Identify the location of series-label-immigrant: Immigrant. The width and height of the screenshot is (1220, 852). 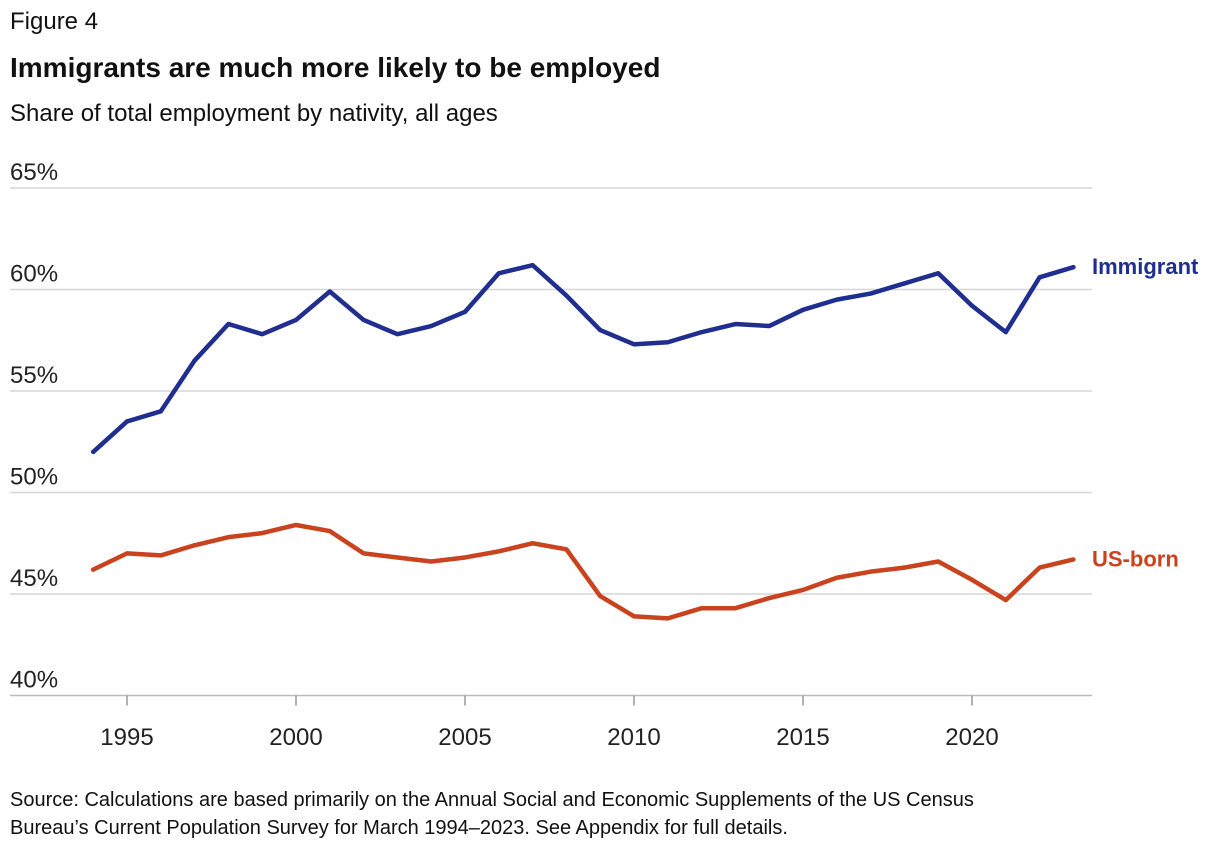
(1145, 266).